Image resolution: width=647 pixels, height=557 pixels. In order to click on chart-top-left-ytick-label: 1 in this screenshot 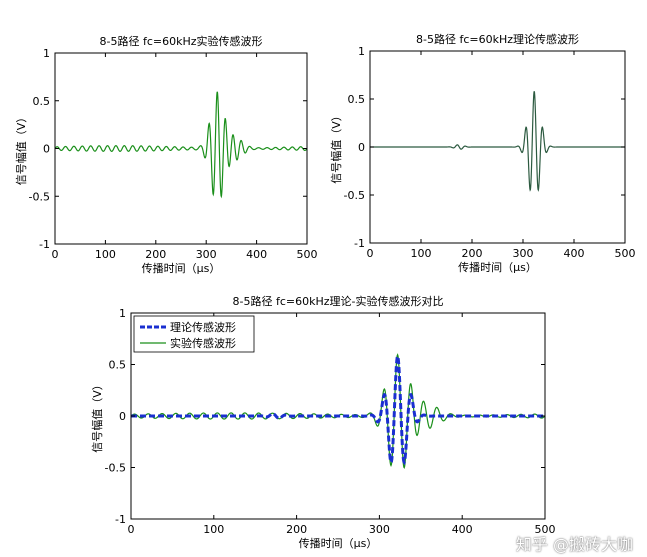, I will do `click(46, 53)`.